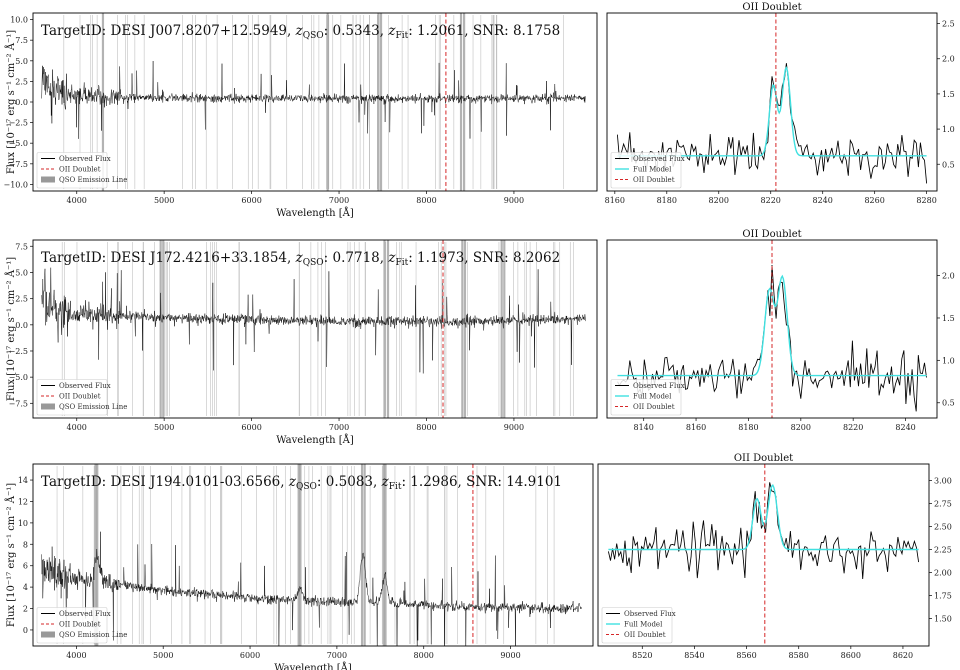 The image size is (960, 670). I want to click on title-segment: : 1.2986, SNR: 14.9101, so click(481, 482).